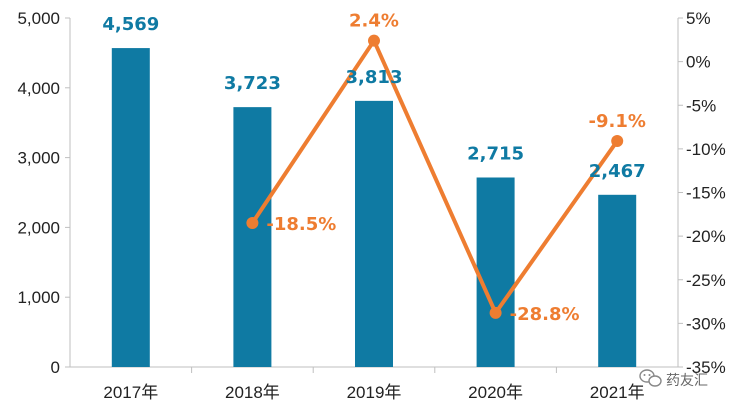 This screenshot has width=750, height=413. I want to click on right-tick-label: -30%, so click(706, 323).